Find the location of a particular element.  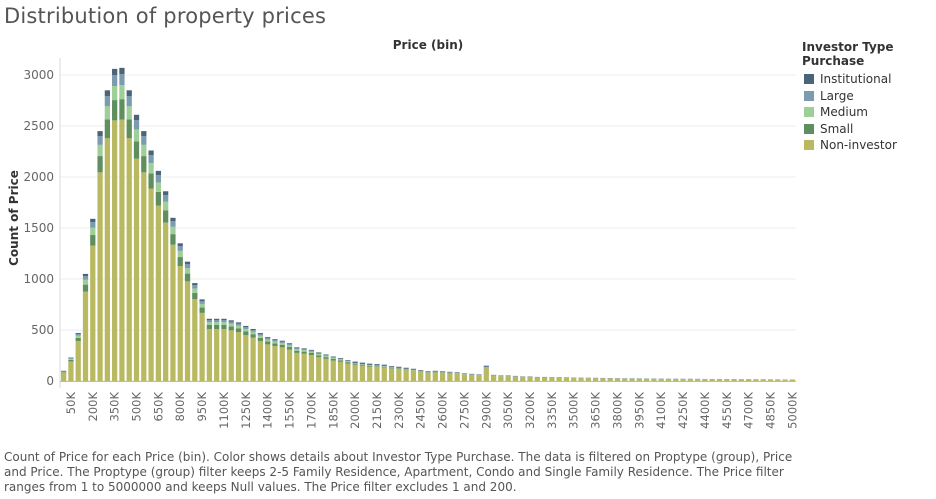

bar-550K is located at coordinates (144, 256).